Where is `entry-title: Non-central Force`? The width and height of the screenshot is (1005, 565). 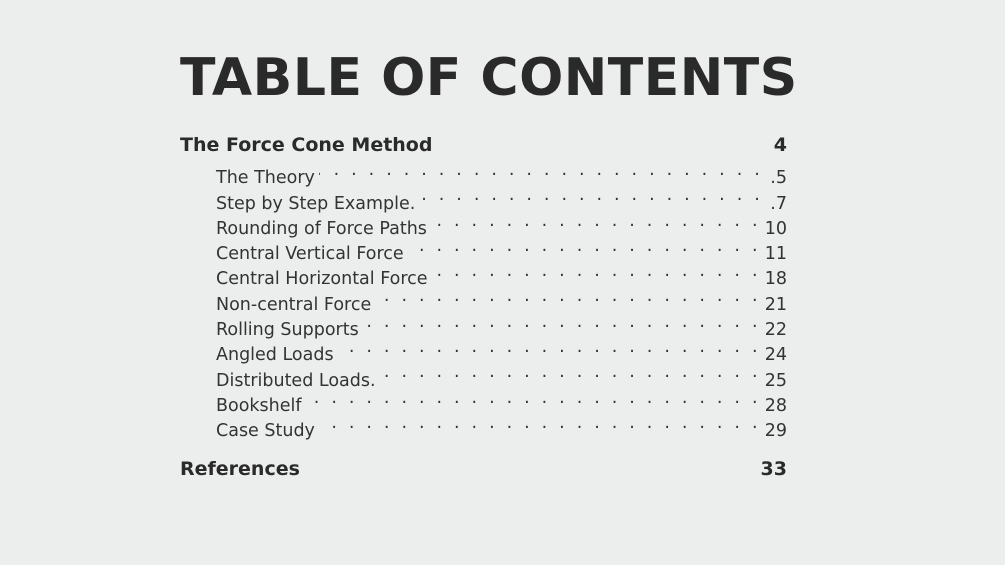
entry-title: Non-central Force is located at coordinates (294, 304).